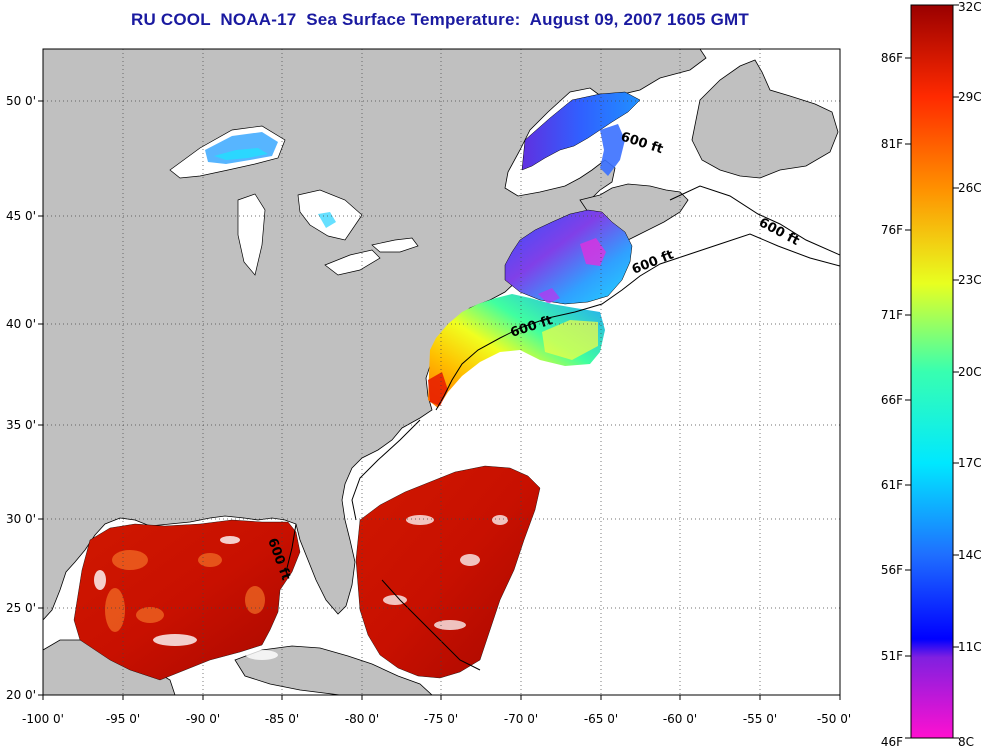 The width and height of the screenshot is (984, 754). Describe the element at coordinates (612, 150) in the screenshot. I see `gulf-st-lawrence-sst-east` at that location.